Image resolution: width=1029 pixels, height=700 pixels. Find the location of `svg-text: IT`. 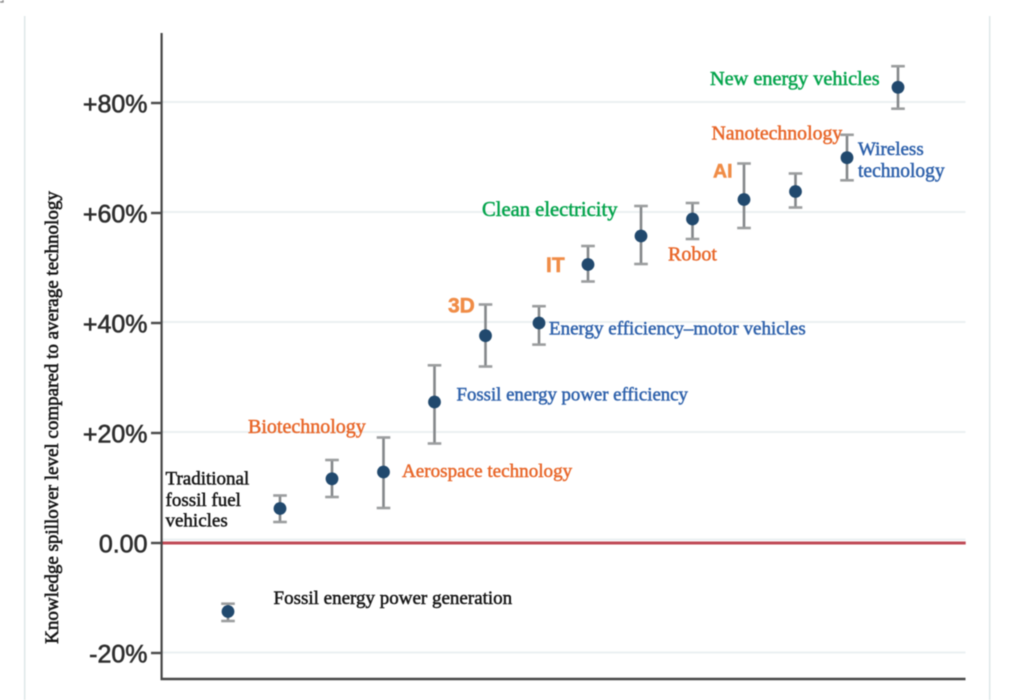

svg-text: IT is located at coordinates (555, 265).